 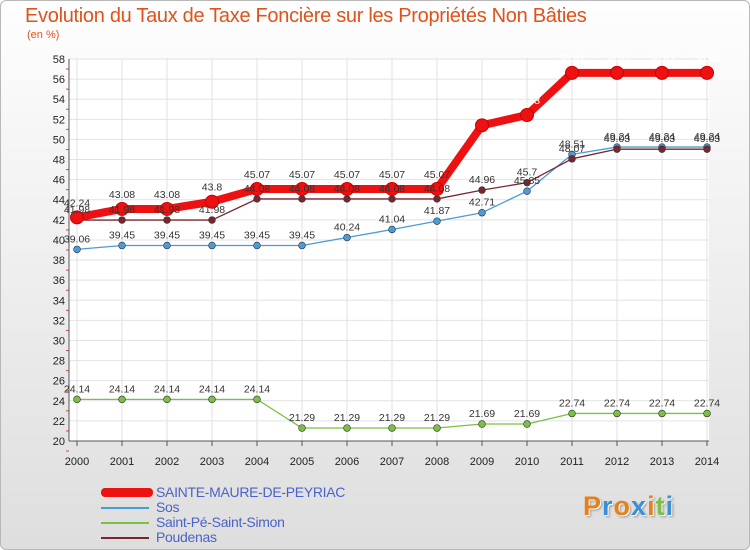 I want to click on y-tick-label: 48, so click(x=59, y=161).